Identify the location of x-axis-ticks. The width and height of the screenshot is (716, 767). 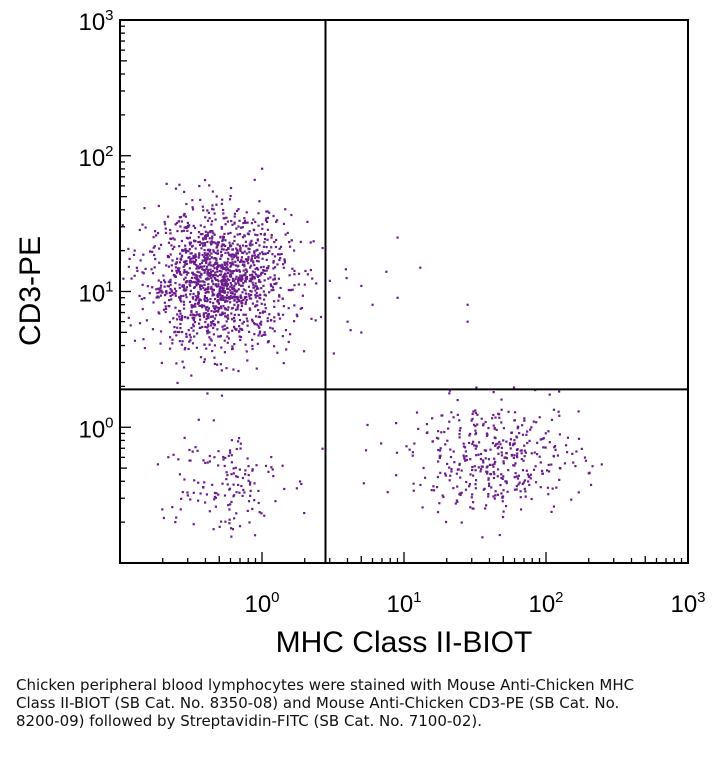
(401, 557).